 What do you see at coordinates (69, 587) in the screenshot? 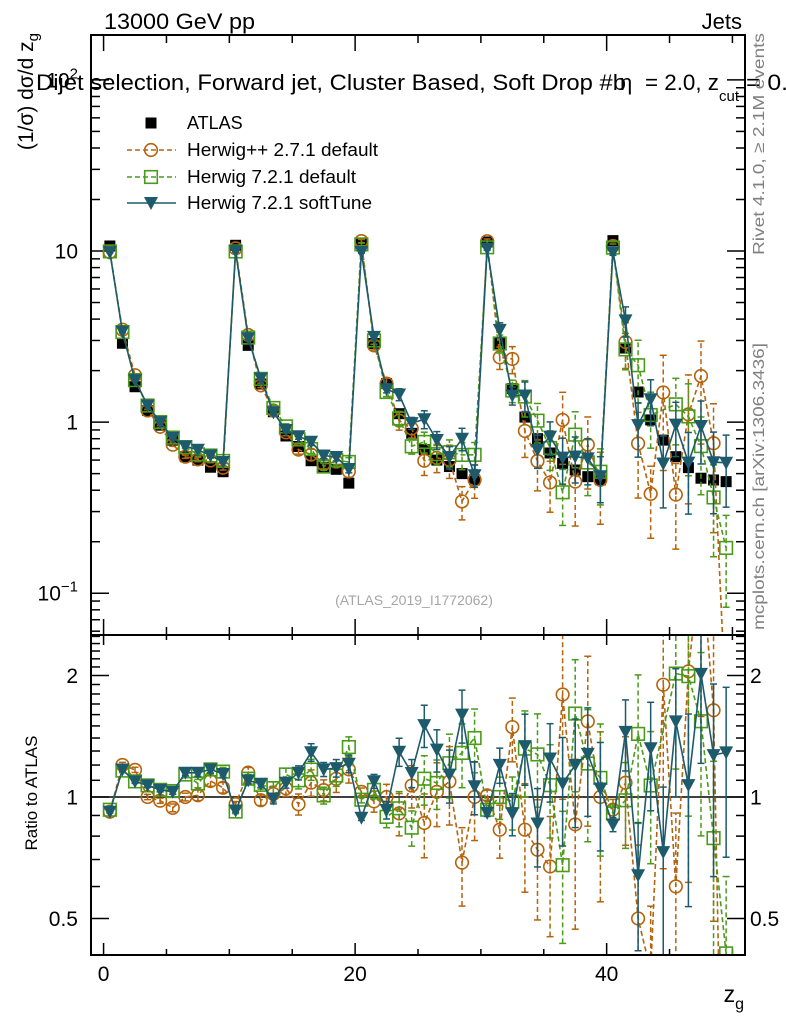
I see `y-tick-label-exponent: −1` at bounding box center [69, 587].